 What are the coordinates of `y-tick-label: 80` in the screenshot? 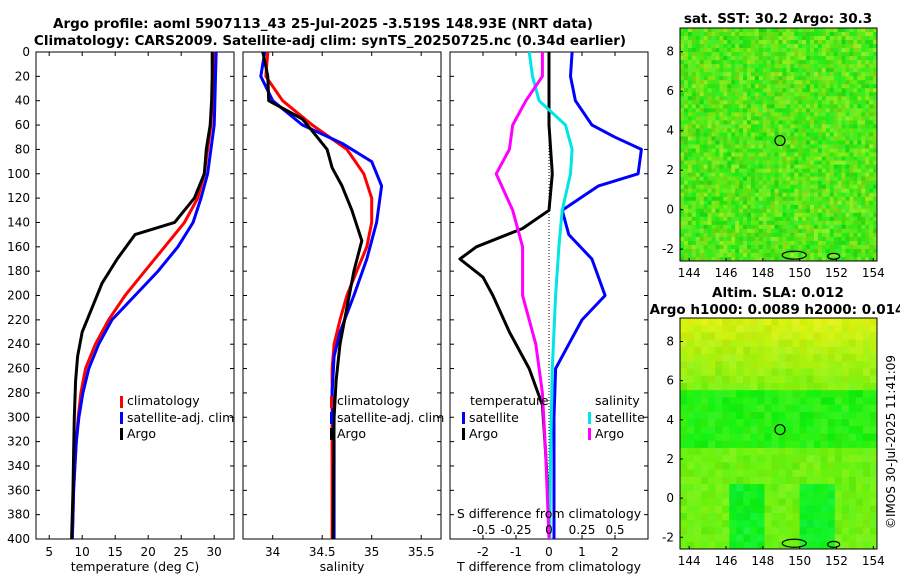 It's located at (22, 149).